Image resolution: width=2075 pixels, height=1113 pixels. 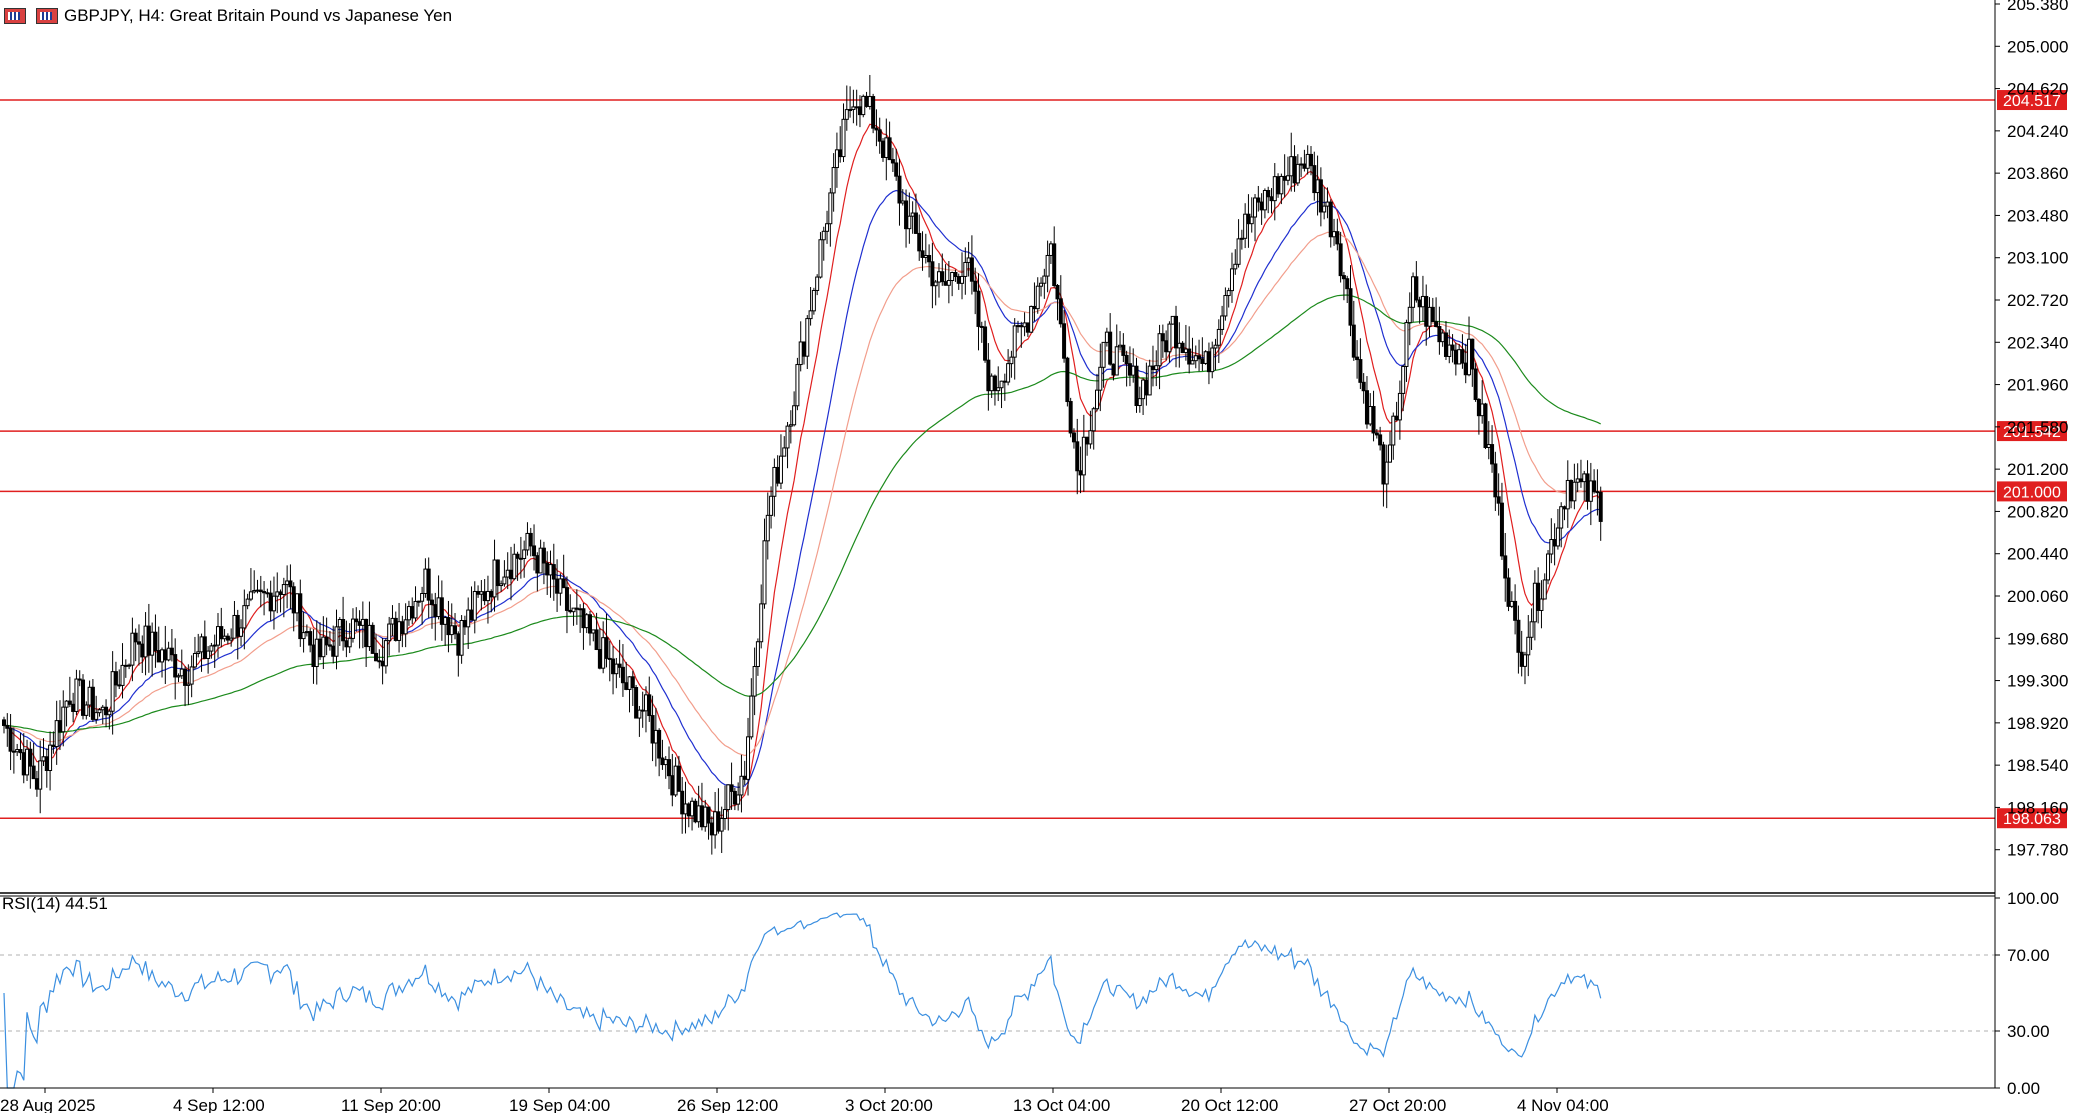 What do you see at coordinates (2028, 955) in the screenshot?
I see `rsi-tick-label: 70.00` at bounding box center [2028, 955].